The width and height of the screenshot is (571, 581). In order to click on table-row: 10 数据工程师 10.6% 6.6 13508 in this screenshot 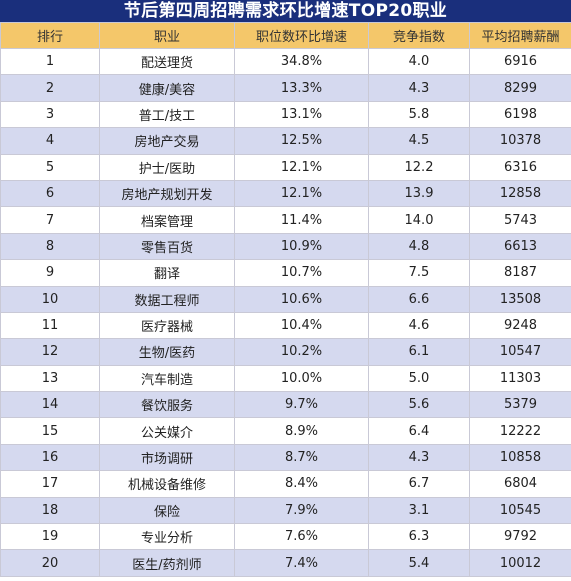, I will do `click(285, 299)`.